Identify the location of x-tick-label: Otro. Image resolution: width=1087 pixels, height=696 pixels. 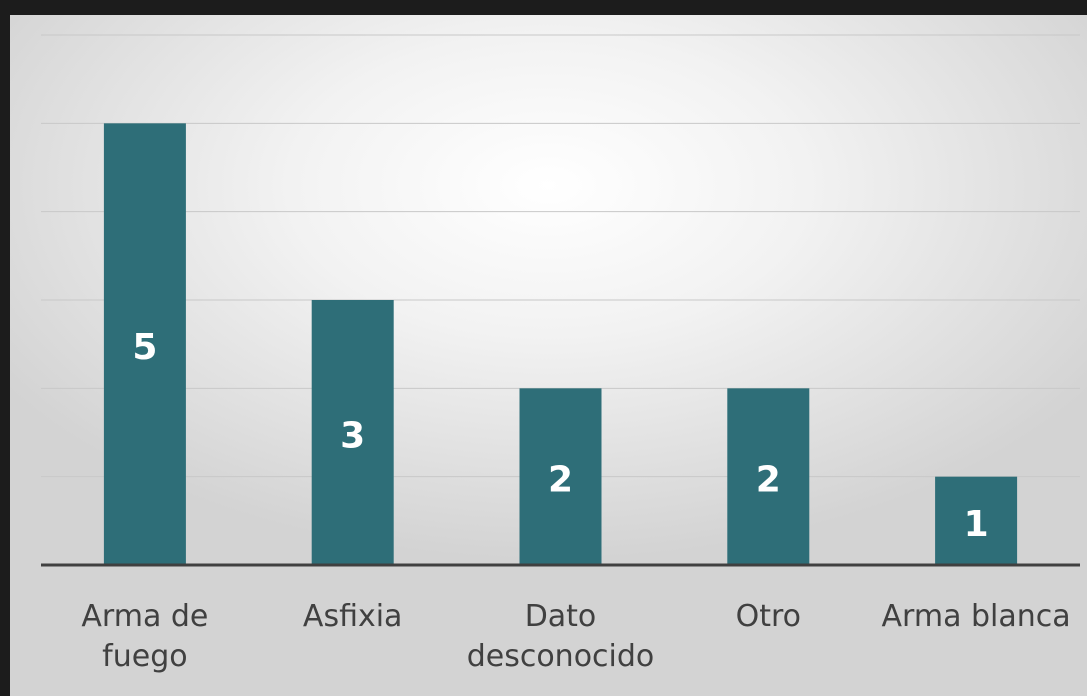
(768, 616).